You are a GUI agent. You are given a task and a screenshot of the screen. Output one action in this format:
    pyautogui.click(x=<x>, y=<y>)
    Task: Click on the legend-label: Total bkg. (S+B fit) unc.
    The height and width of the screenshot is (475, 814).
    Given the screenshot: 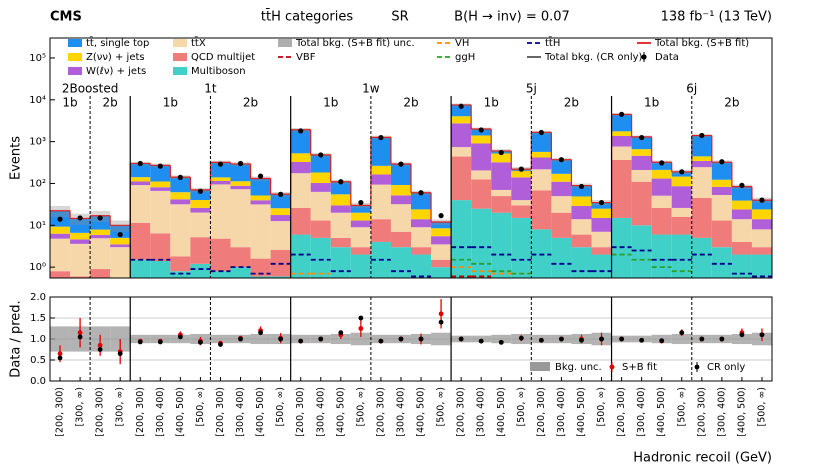 What is the action you would take?
    pyautogui.click(x=355, y=43)
    